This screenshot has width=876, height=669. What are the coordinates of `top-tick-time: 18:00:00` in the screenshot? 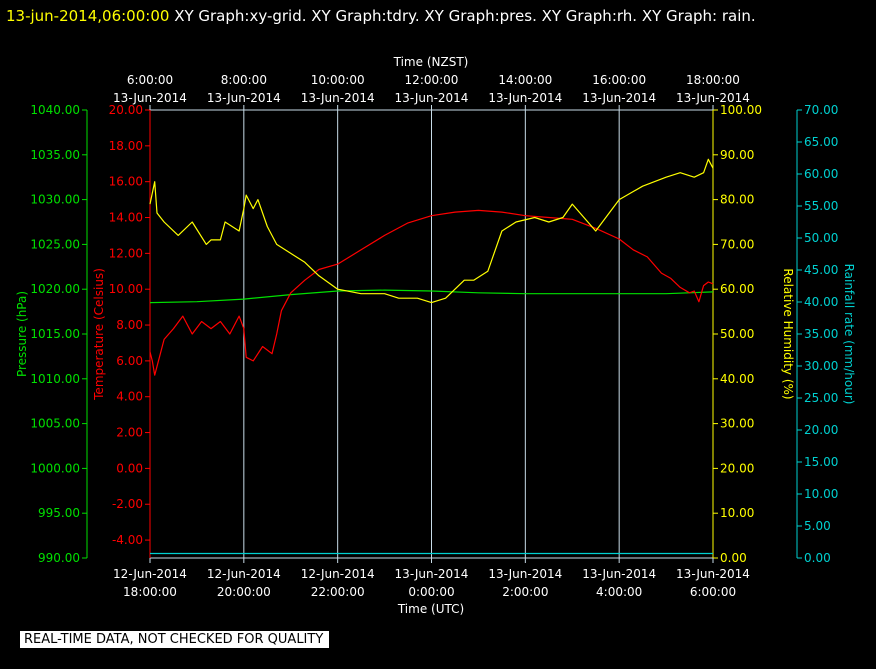 It's located at (713, 80).